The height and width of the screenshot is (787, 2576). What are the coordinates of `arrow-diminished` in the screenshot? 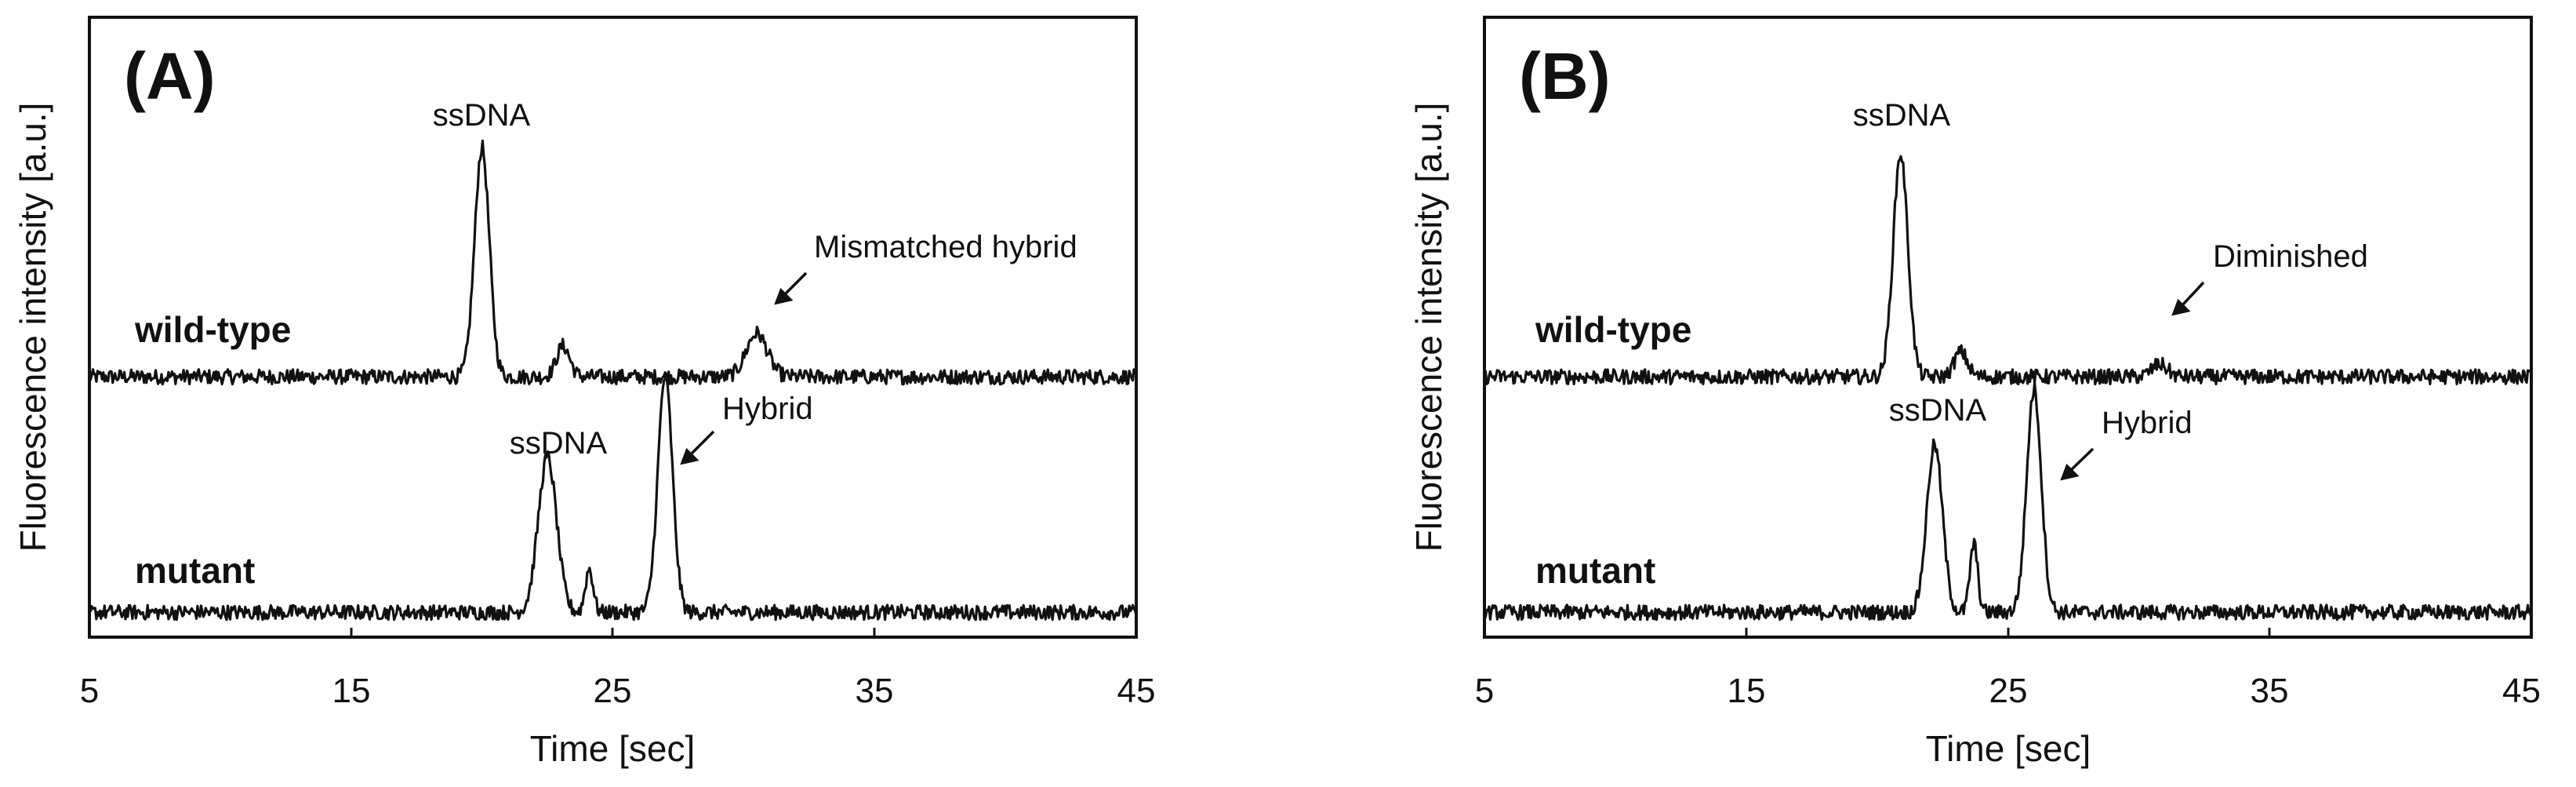 It's located at (2188, 298).